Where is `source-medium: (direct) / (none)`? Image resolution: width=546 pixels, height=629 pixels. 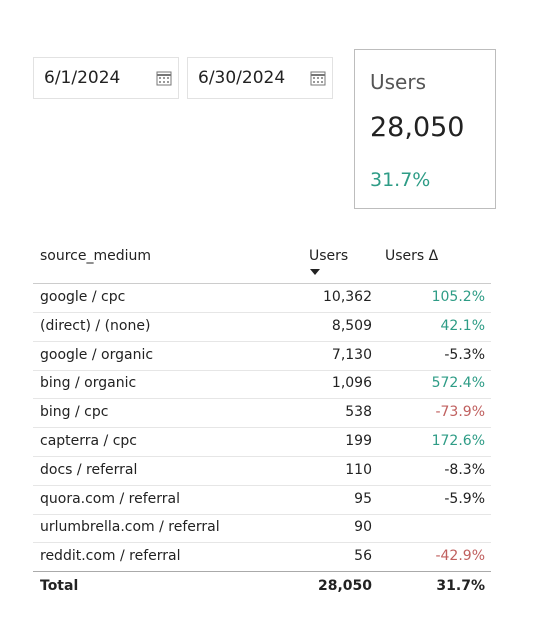 source-medium: (direct) / (none) is located at coordinates (95, 325).